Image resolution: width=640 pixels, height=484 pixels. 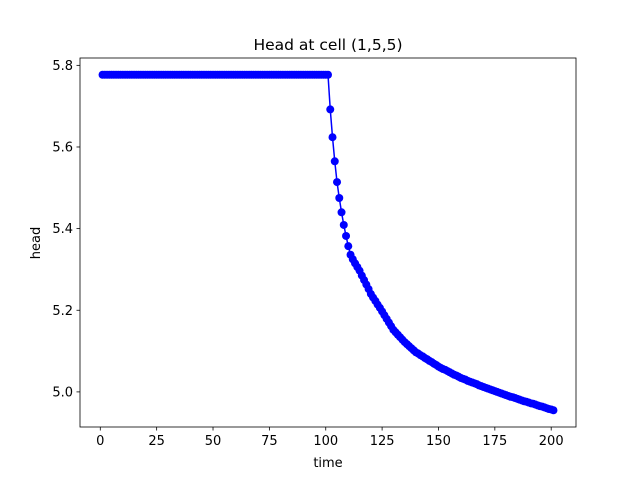 I want to click on x-tick-label: 125, so click(x=382, y=441).